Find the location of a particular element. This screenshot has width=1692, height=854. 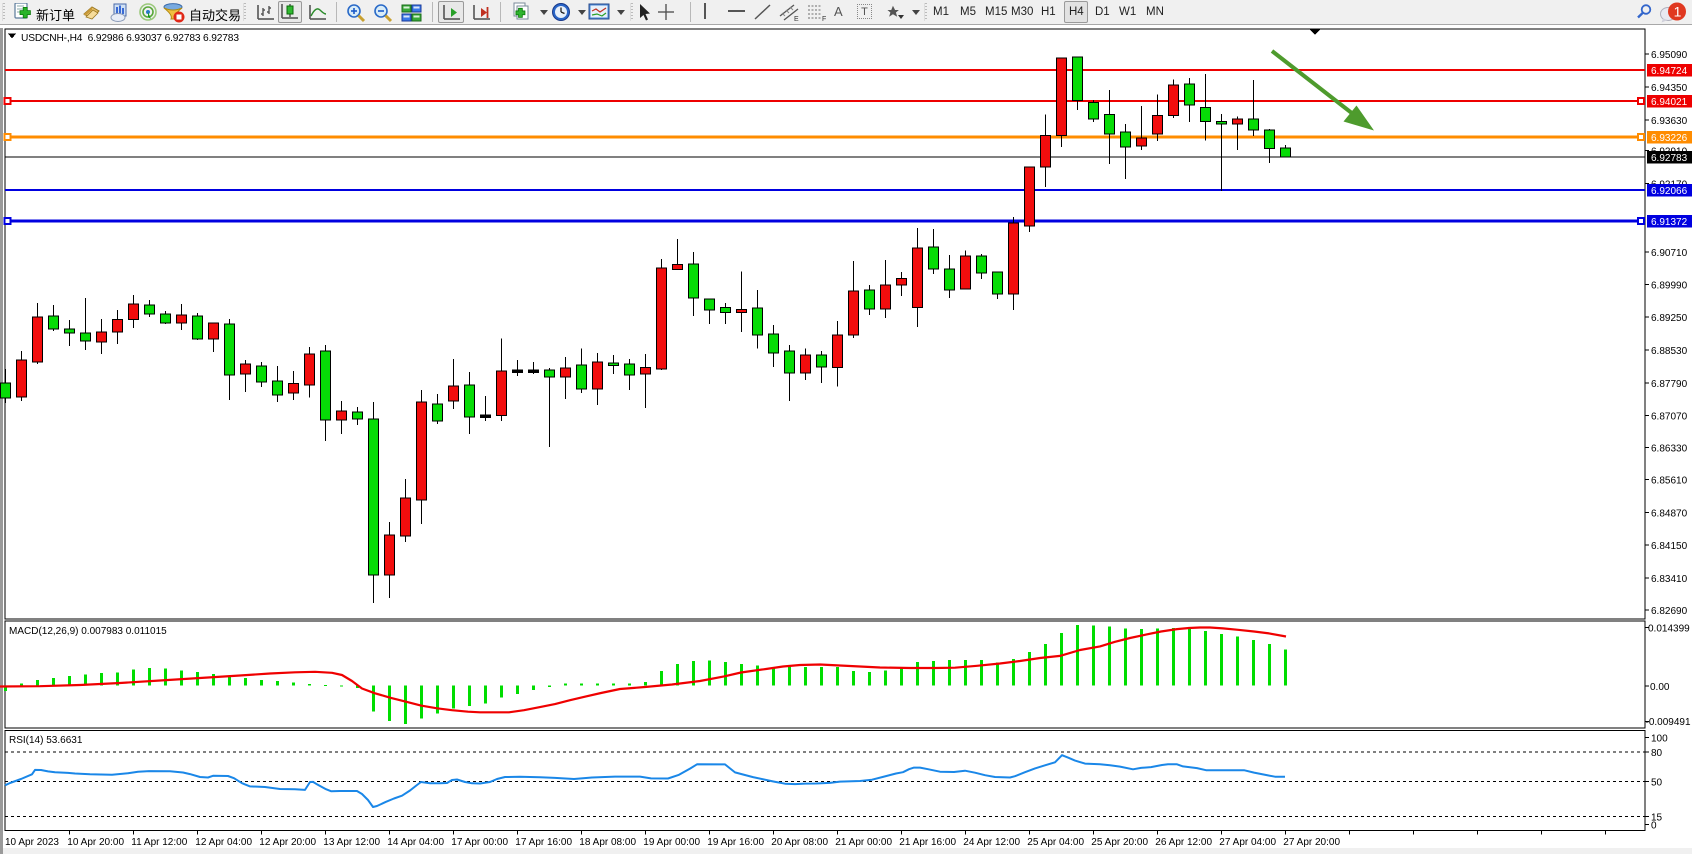

svg-text: 6.95090 is located at coordinates (1669, 55).